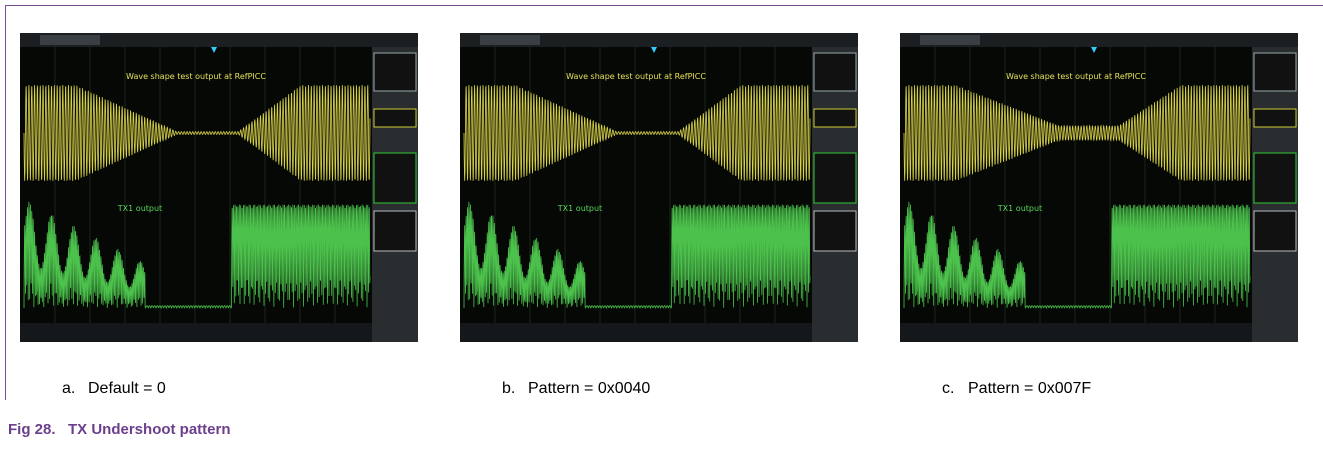  I want to click on caption: a. Default = 0, so click(114, 389).